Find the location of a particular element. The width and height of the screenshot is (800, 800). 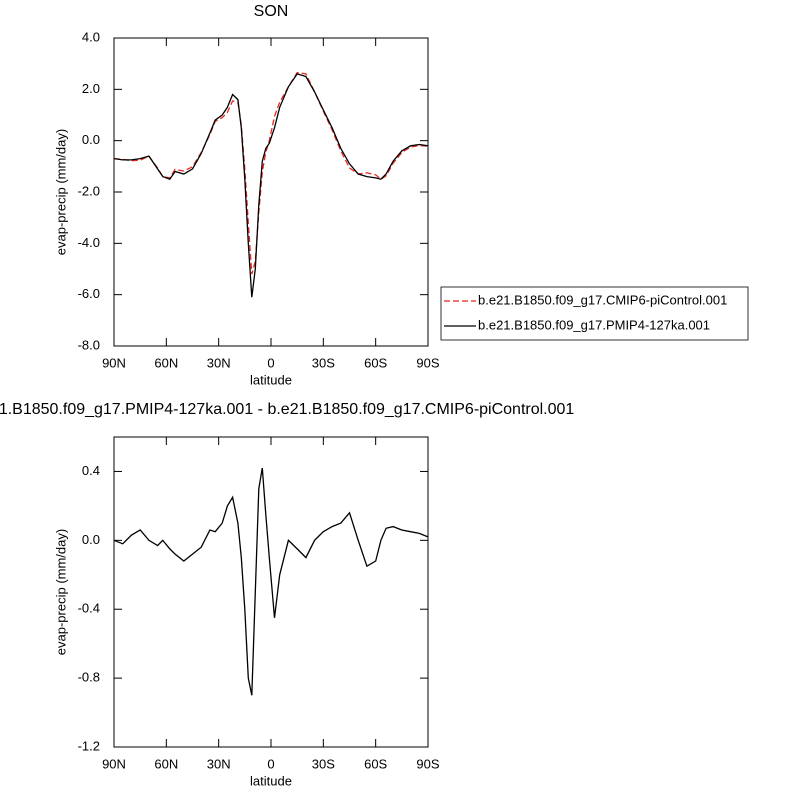

y-tick-label: -2.0 is located at coordinates (89, 190).